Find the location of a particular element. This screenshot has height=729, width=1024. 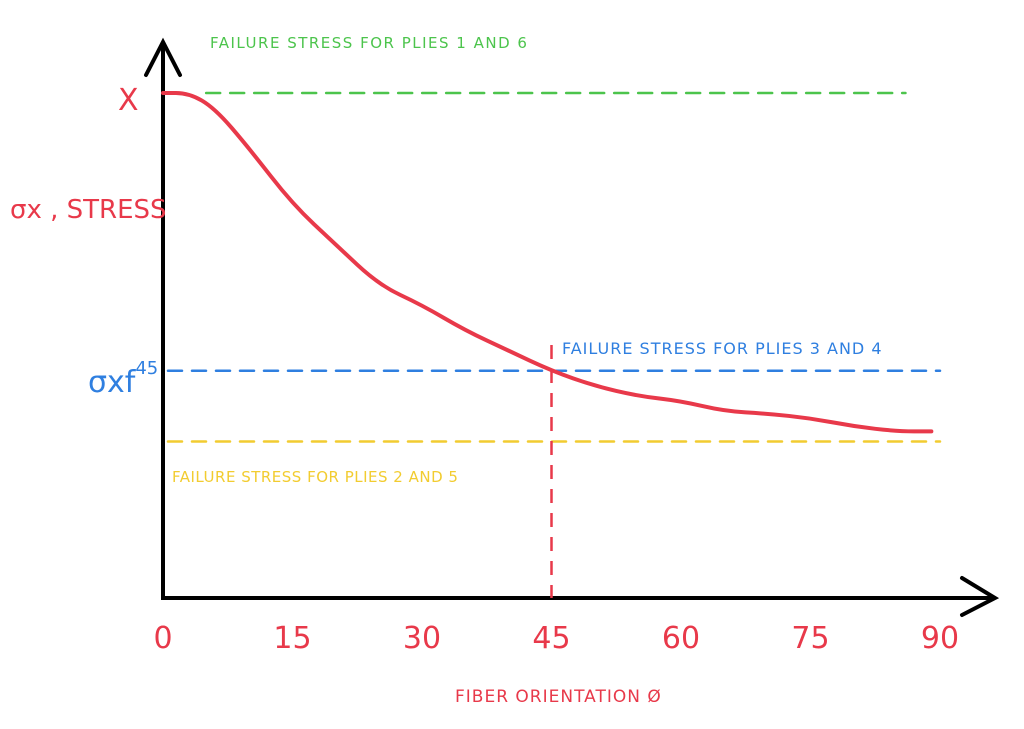

x-tick-label: 30 is located at coordinates (422, 638).